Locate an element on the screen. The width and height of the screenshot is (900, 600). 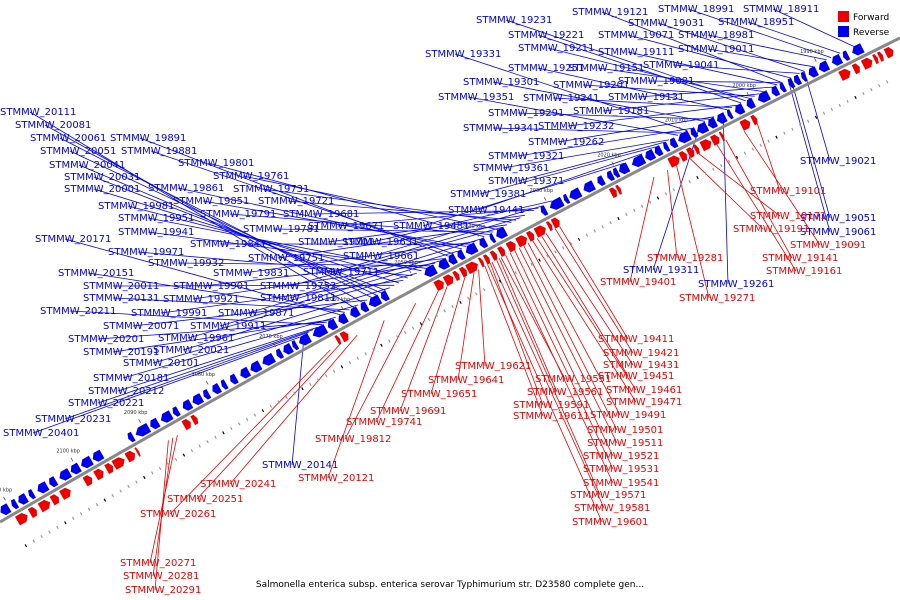
forward-gene-label: STMMW_19421 is located at coordinates (641, 353).